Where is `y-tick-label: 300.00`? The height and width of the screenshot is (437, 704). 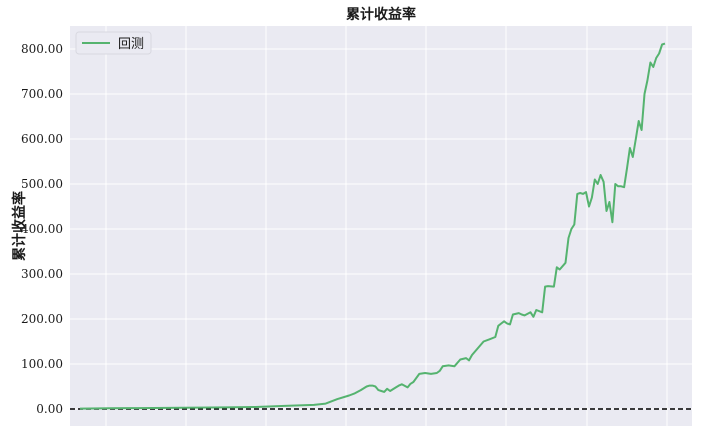 y-tick-label: 300.00 is located at coordinates (42, 274).